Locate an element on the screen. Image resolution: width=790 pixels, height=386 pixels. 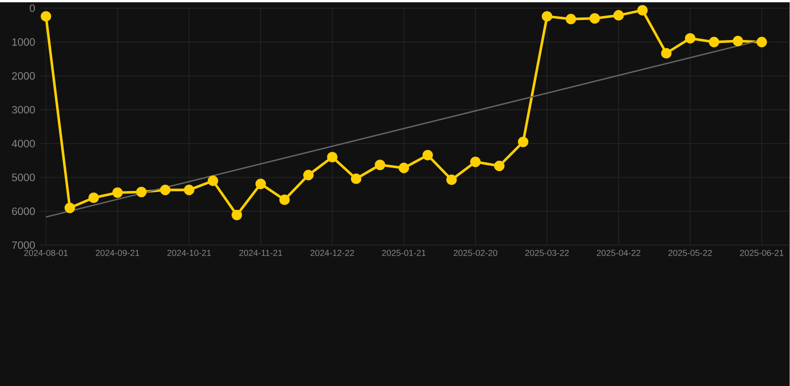
x-tick-label: 2024-09-21 is located at coordinates (118, 253).